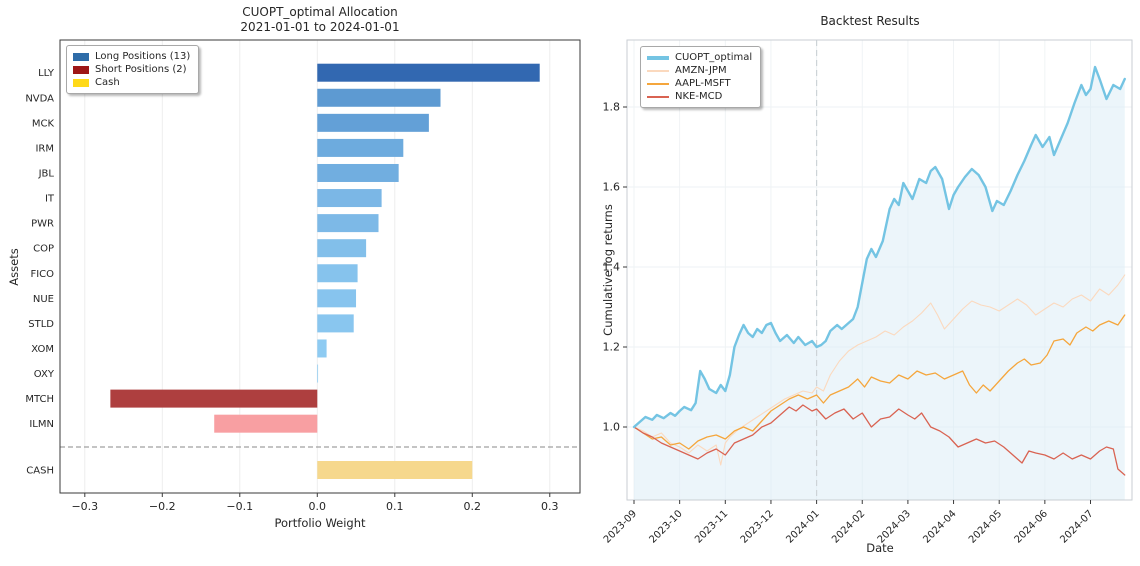  Describe the element at coordinates (81, 56) in the screenshot. I see `long-positions-swatch` at that location.